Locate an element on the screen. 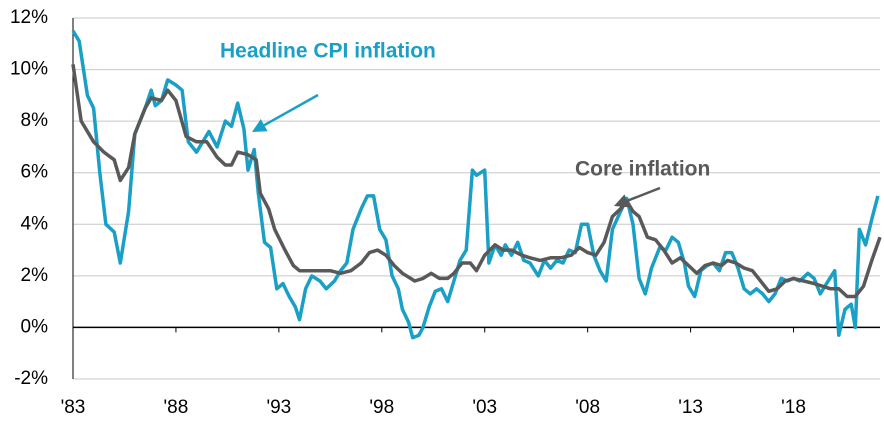 This screenshot has width=884, height=424. x-tick-label: '03 is located at coordinates (484, 407).